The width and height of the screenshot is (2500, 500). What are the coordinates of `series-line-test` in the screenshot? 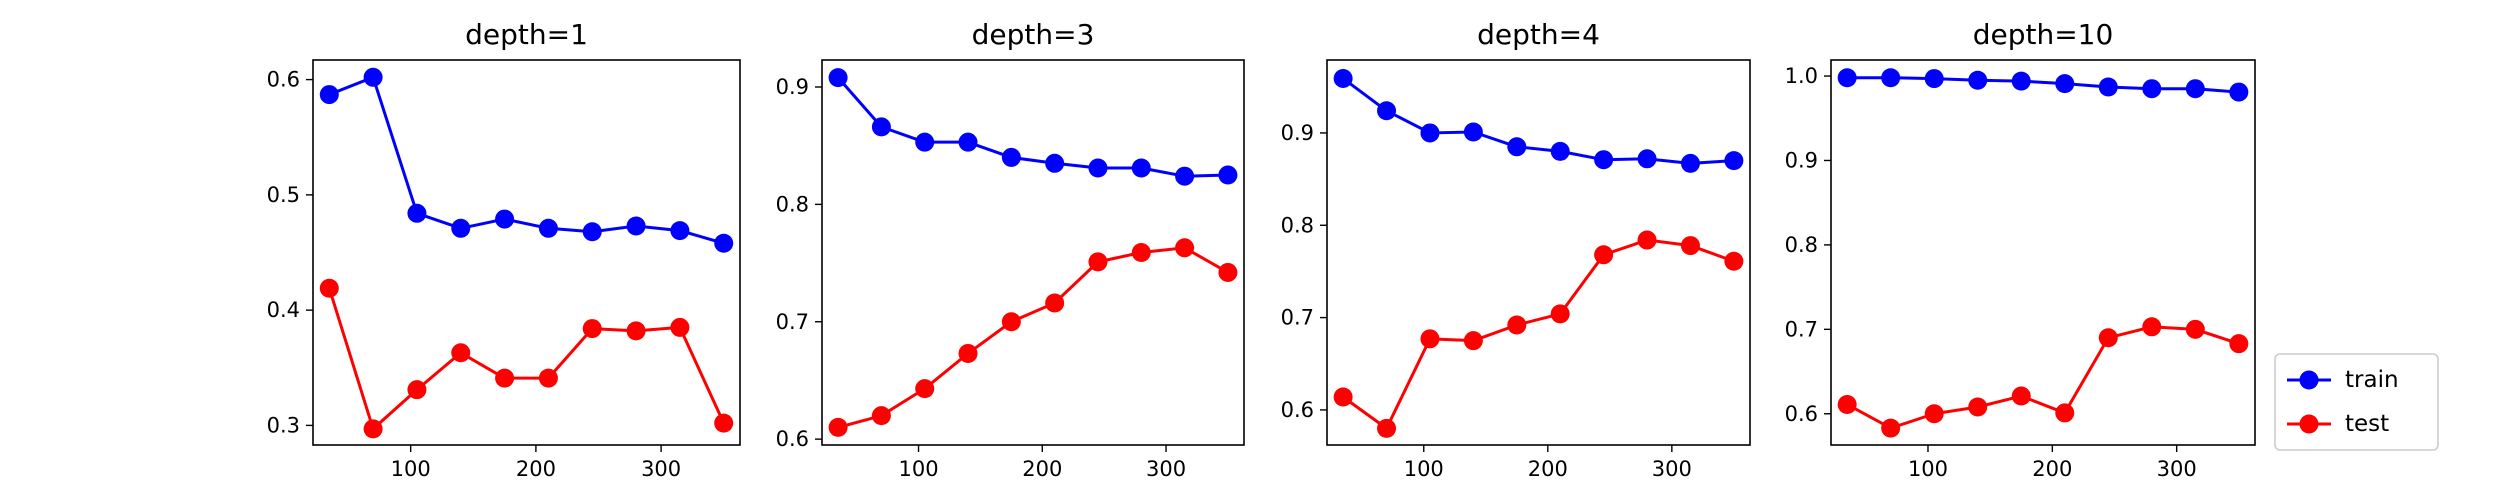 It's located at (526, 359).